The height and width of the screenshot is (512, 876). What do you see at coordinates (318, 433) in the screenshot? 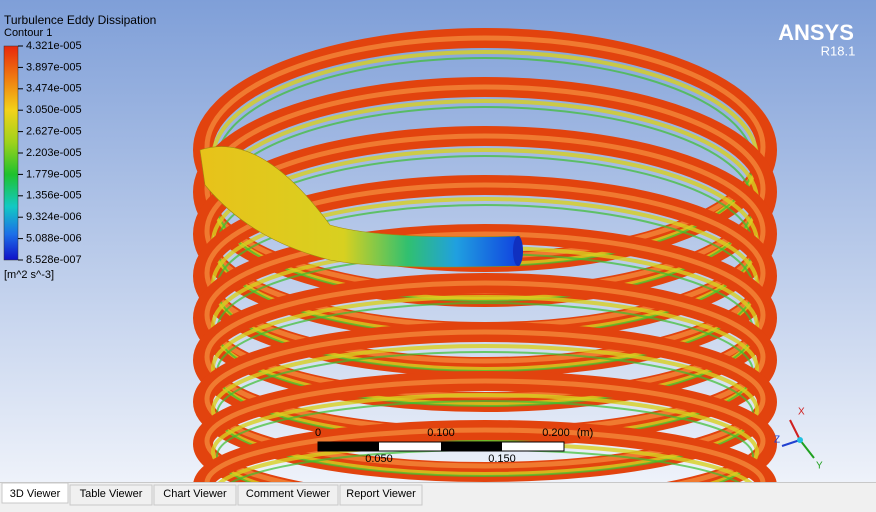
I see `scale-label: 0` at bounding box center [318, 433].